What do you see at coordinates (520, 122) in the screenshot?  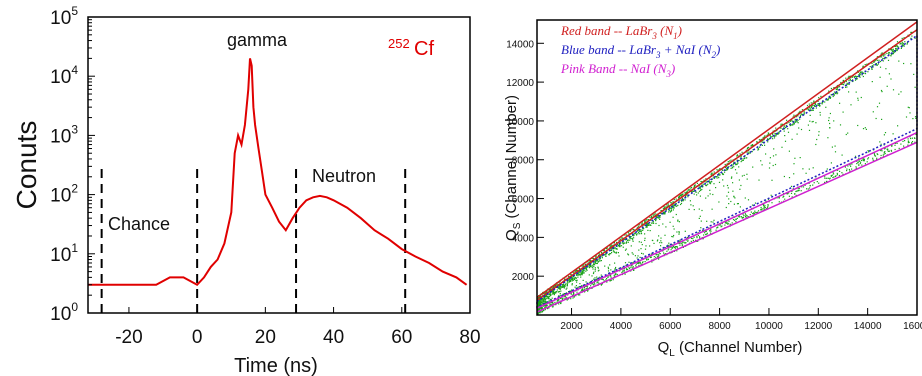 I see `right-y-tick-label: 10000` at bounding box center [520, 122].